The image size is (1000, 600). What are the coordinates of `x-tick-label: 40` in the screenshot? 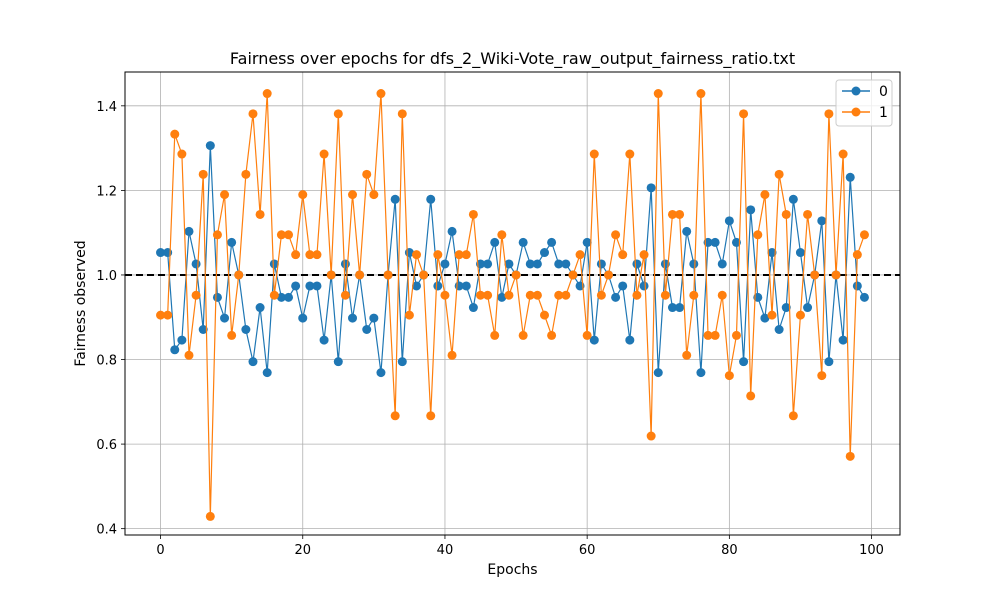 It's located at (445, 550).